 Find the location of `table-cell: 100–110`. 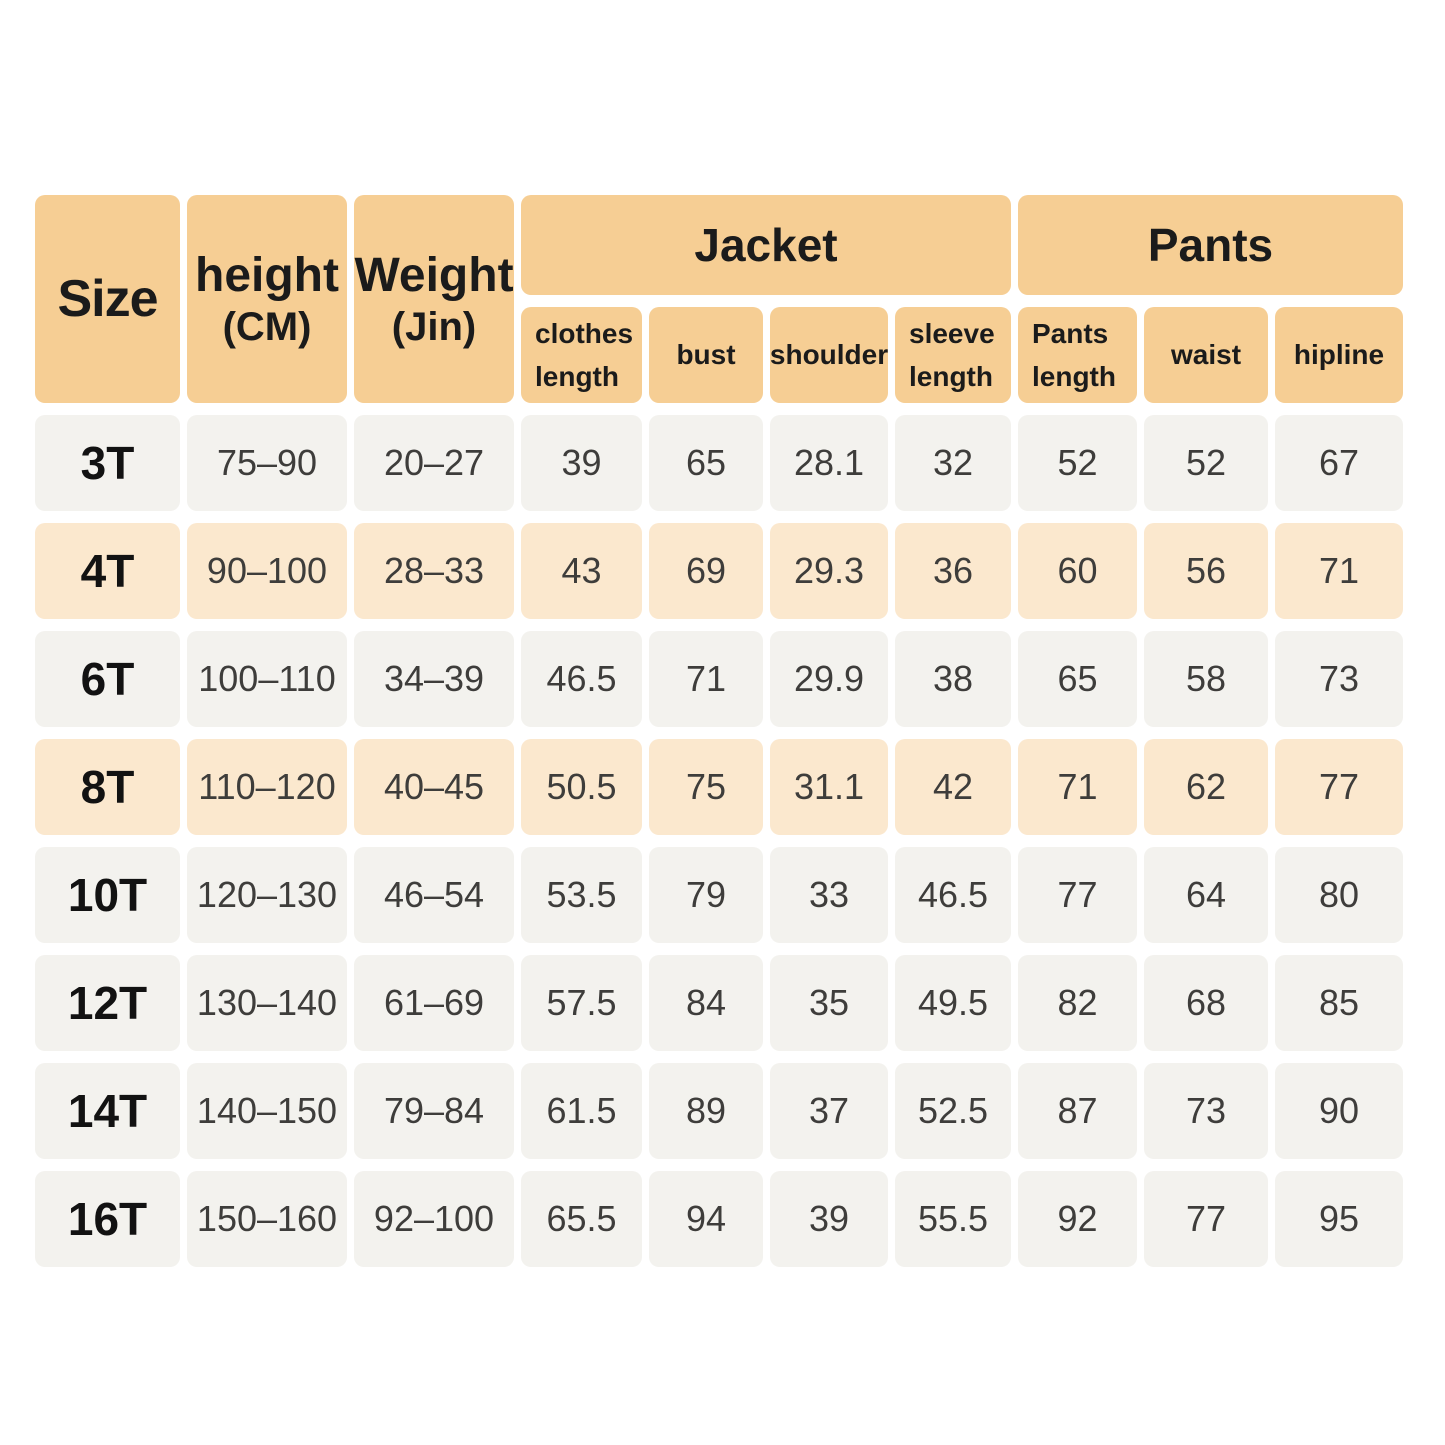

table-cell: 100–110 is located at coordinates (267, 679).